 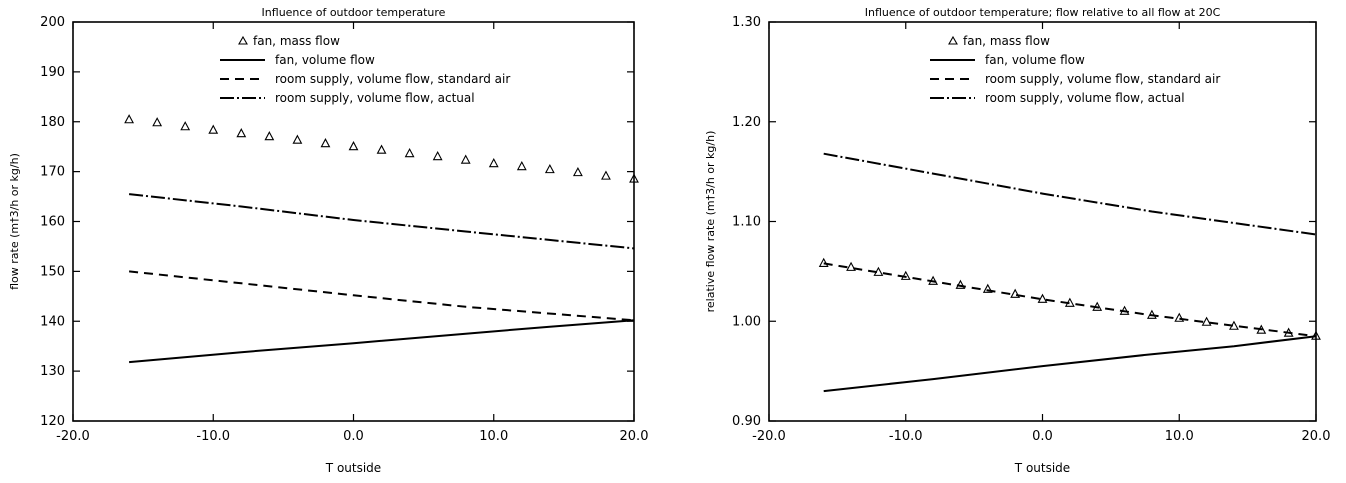 What do you see at coordinates (52, 222) in the screenshot?
I see `y-tick-label: 160` at bounding box center [52, 222].